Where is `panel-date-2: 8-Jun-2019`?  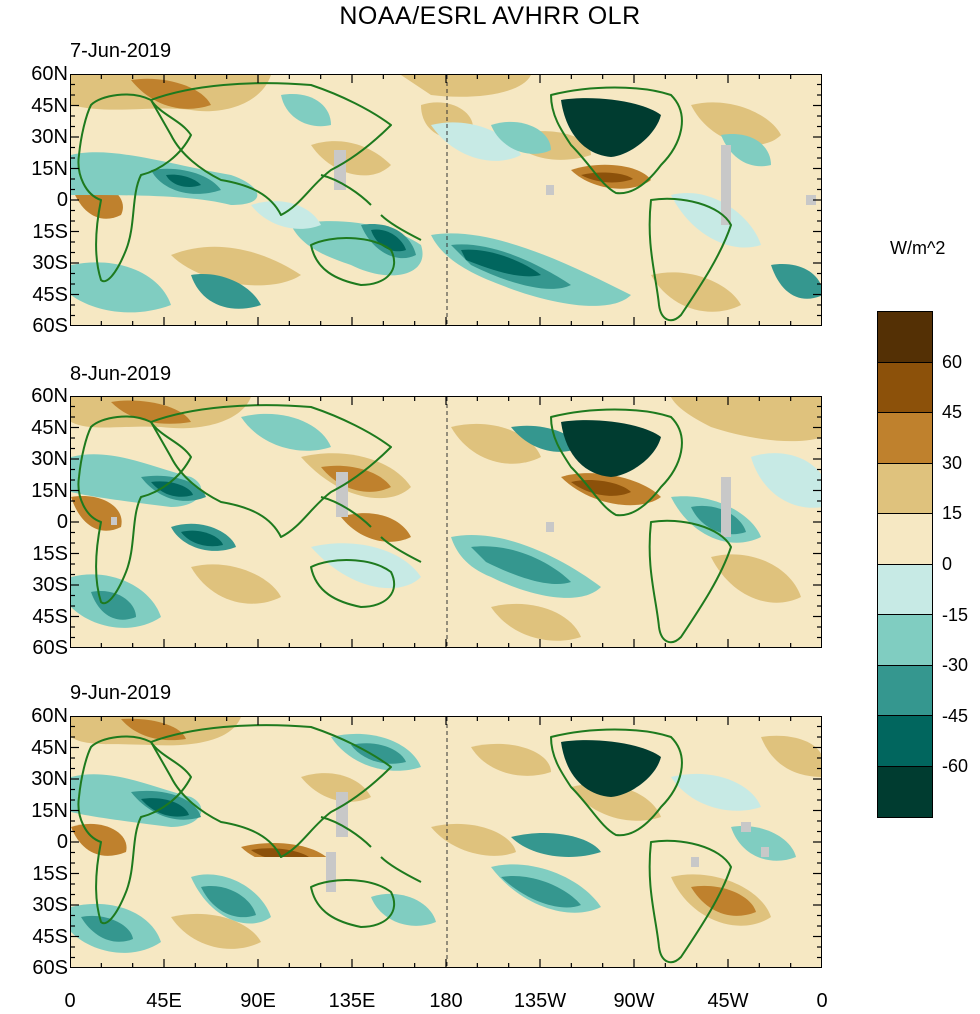 panel-date-2: 8-Jun-2019 is located at coordinates (121, 374).